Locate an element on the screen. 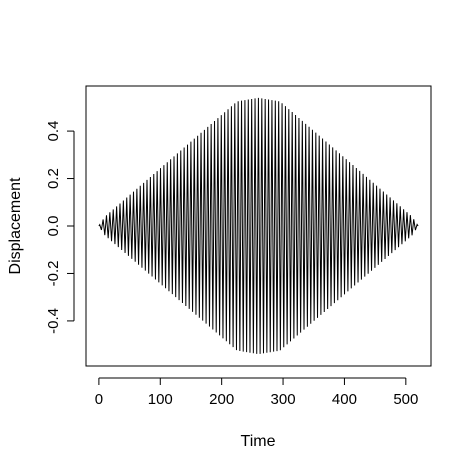  x-tick-label: 400 is located at coordinates (344, 399).